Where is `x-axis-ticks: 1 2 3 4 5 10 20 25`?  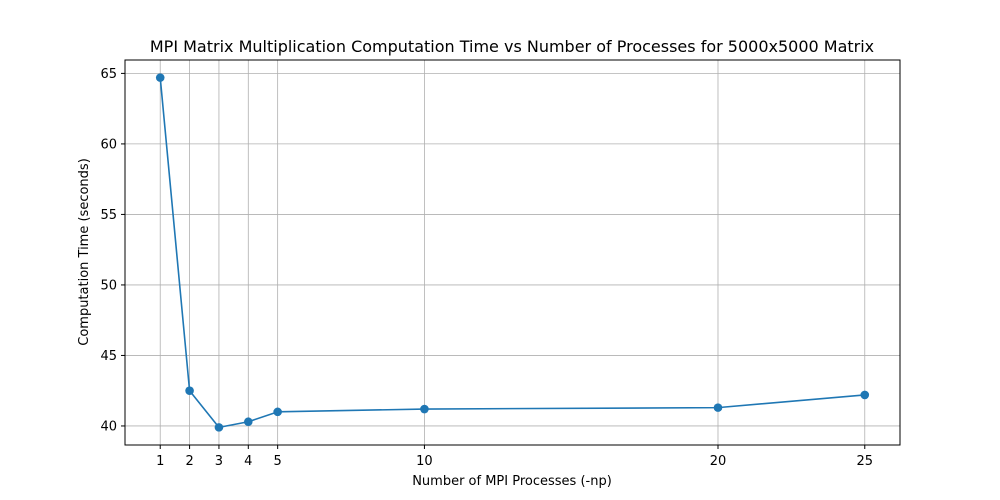
x-axis-ticks: 1 2 3 4 5 10 20 25 is located at coordinates (514, 457).